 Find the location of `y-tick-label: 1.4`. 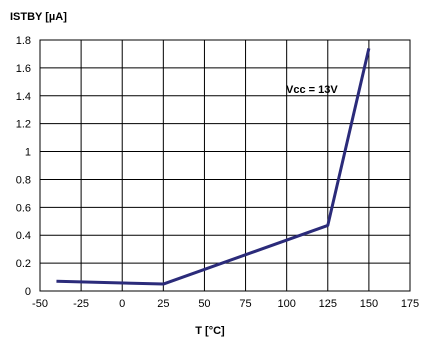

y-tick-label: 1.4 is located at coordinates (23, 97).